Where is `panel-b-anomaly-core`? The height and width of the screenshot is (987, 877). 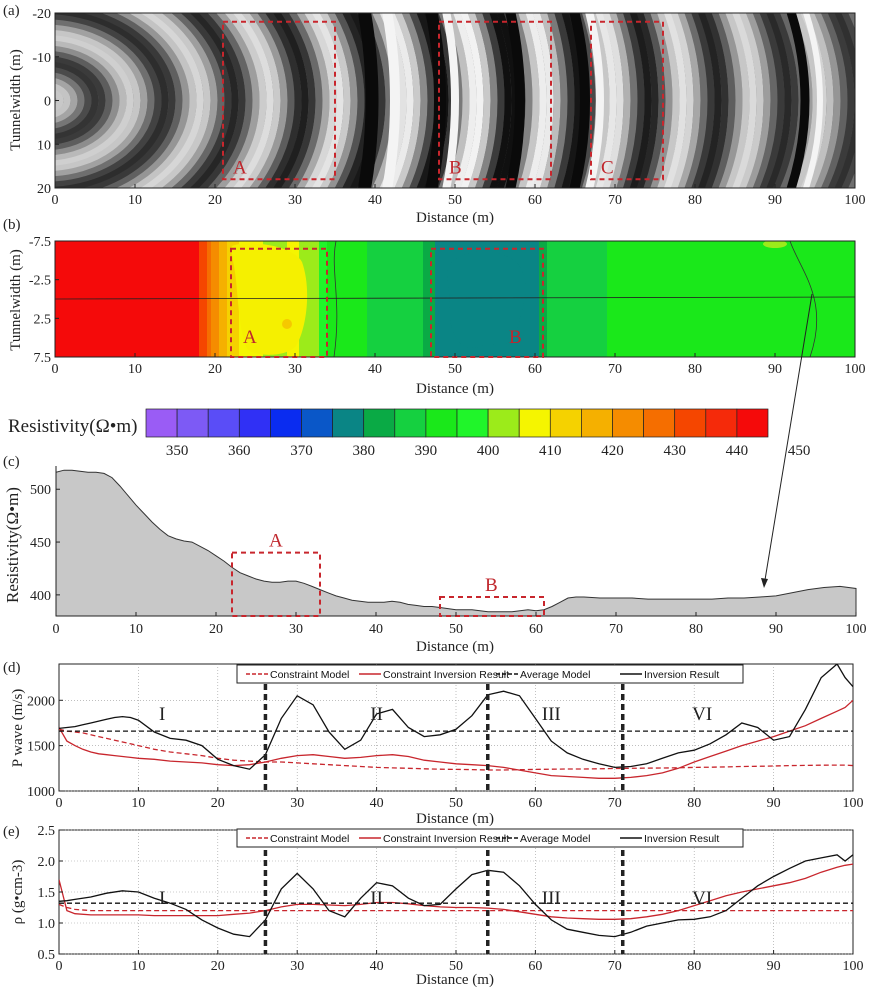 panel-b-anomaly-core is located at coordinates (287, 324).